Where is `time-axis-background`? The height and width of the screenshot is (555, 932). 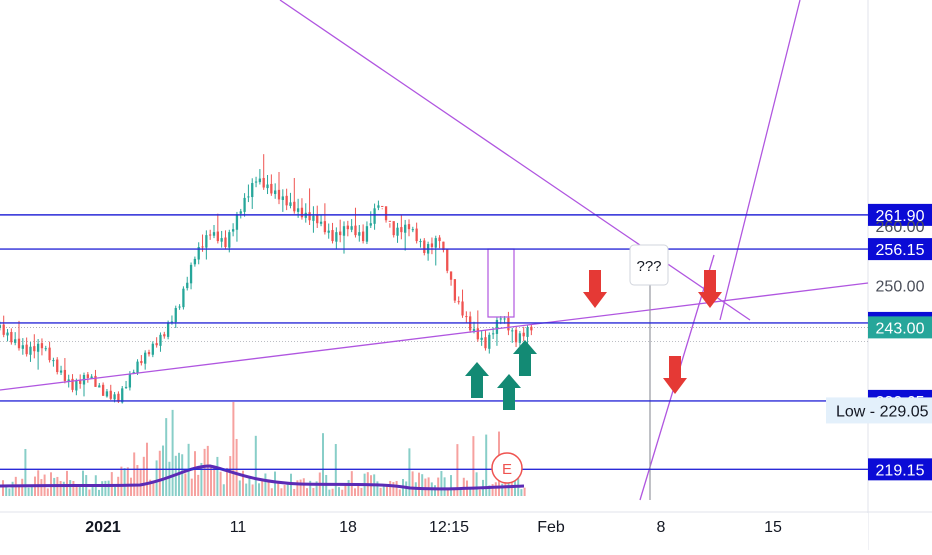 time-axis-background is located at coordinates (434, 531).